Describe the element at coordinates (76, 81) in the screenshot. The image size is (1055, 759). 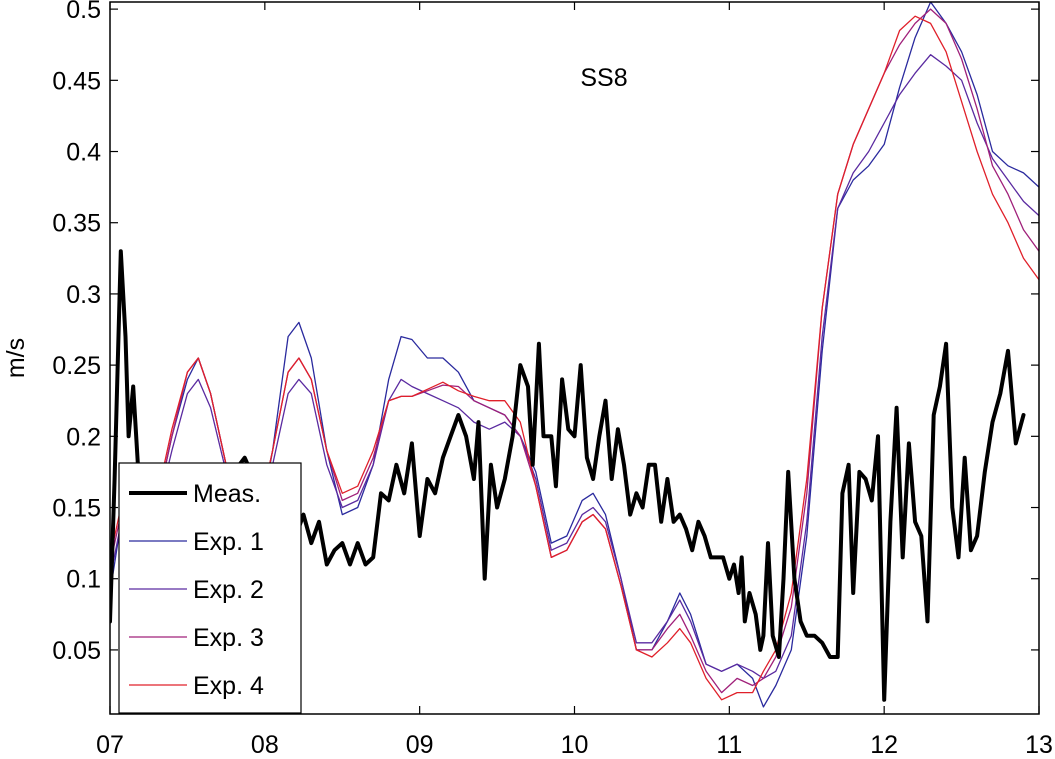
I see `y-tick-label: 0.45` at that location.